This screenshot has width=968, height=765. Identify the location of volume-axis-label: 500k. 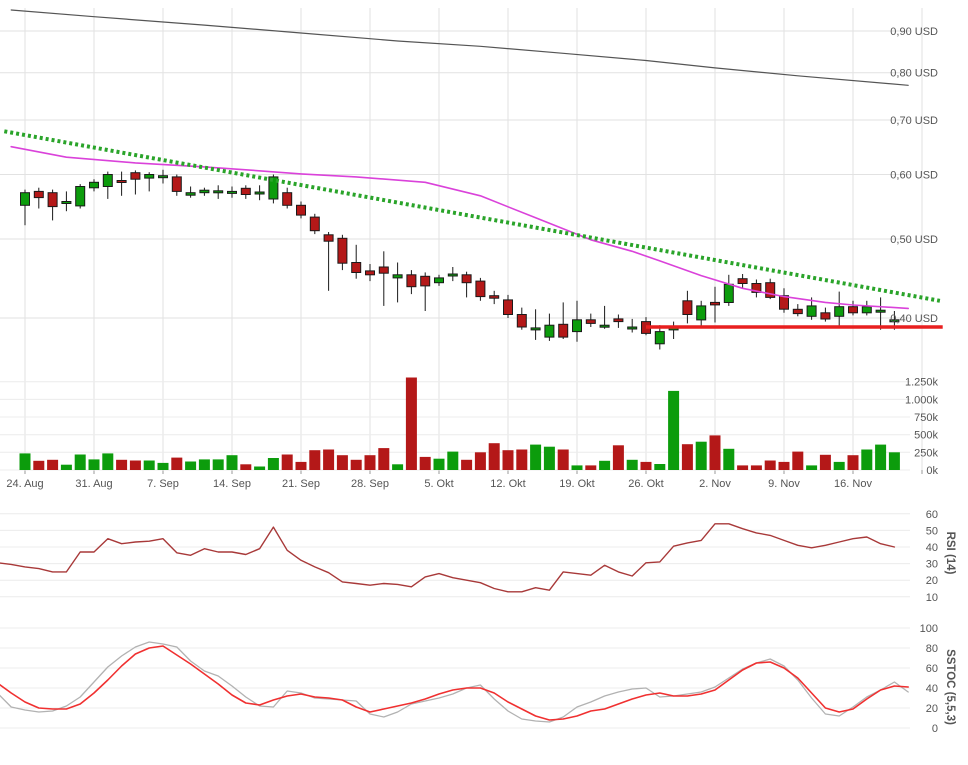
(926, 436).